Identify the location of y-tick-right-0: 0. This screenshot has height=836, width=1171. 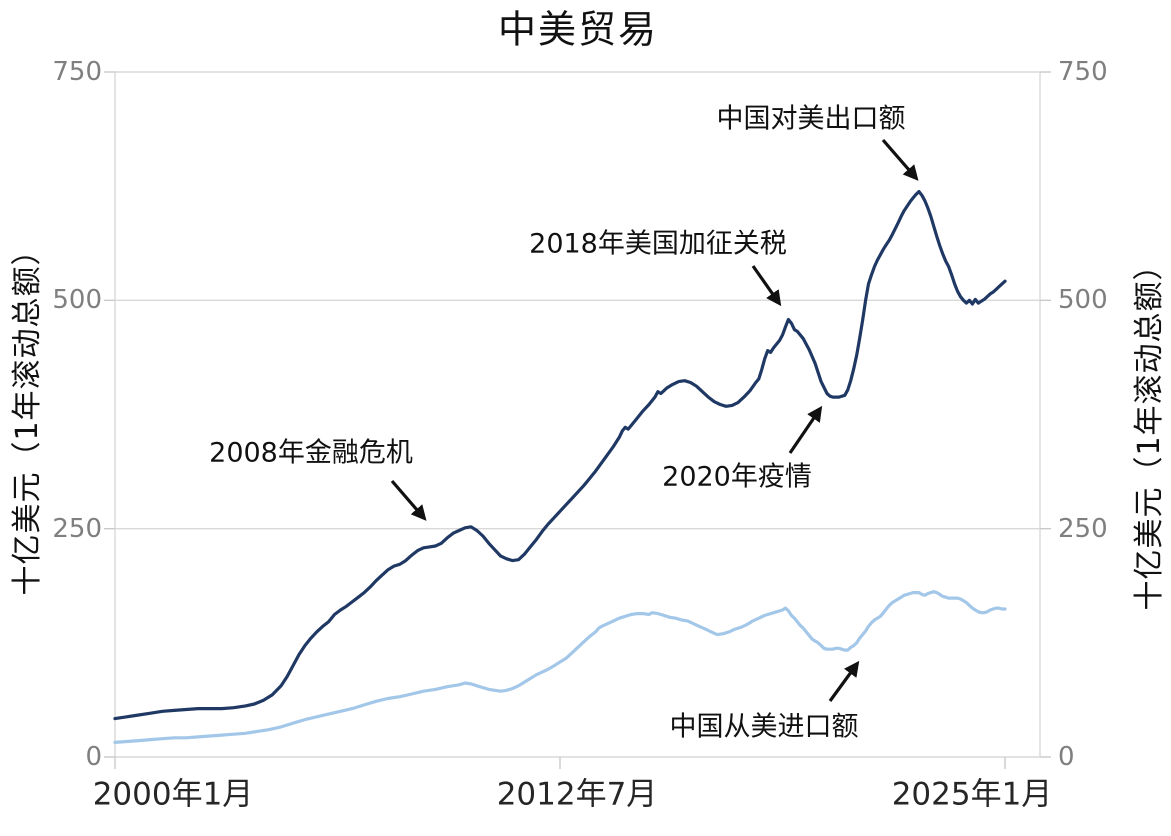
(1066, 757).